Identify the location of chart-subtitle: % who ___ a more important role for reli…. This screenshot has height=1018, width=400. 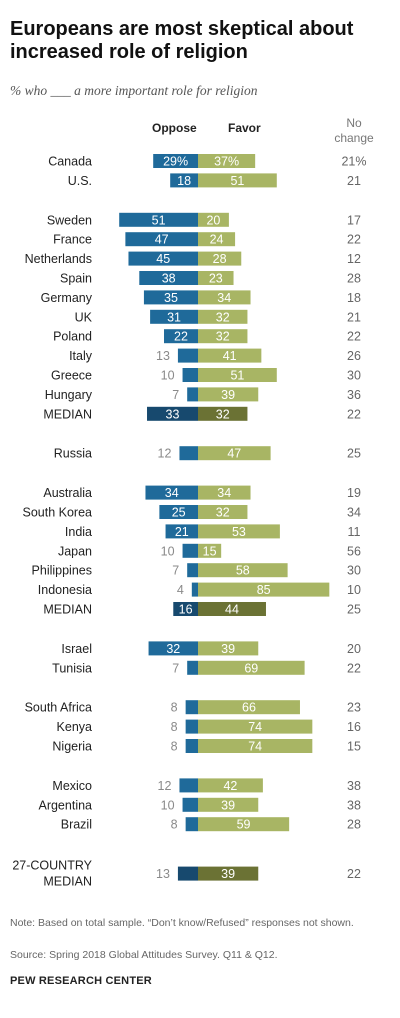
(134, 90).